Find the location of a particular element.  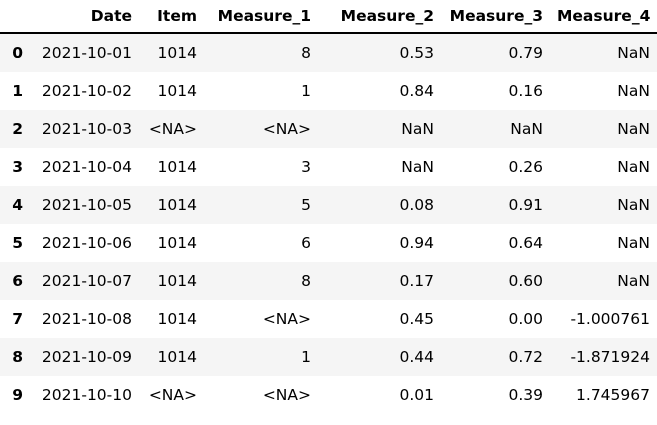

table-cell: 2021-10-10 is located at coordinates (86, 395).